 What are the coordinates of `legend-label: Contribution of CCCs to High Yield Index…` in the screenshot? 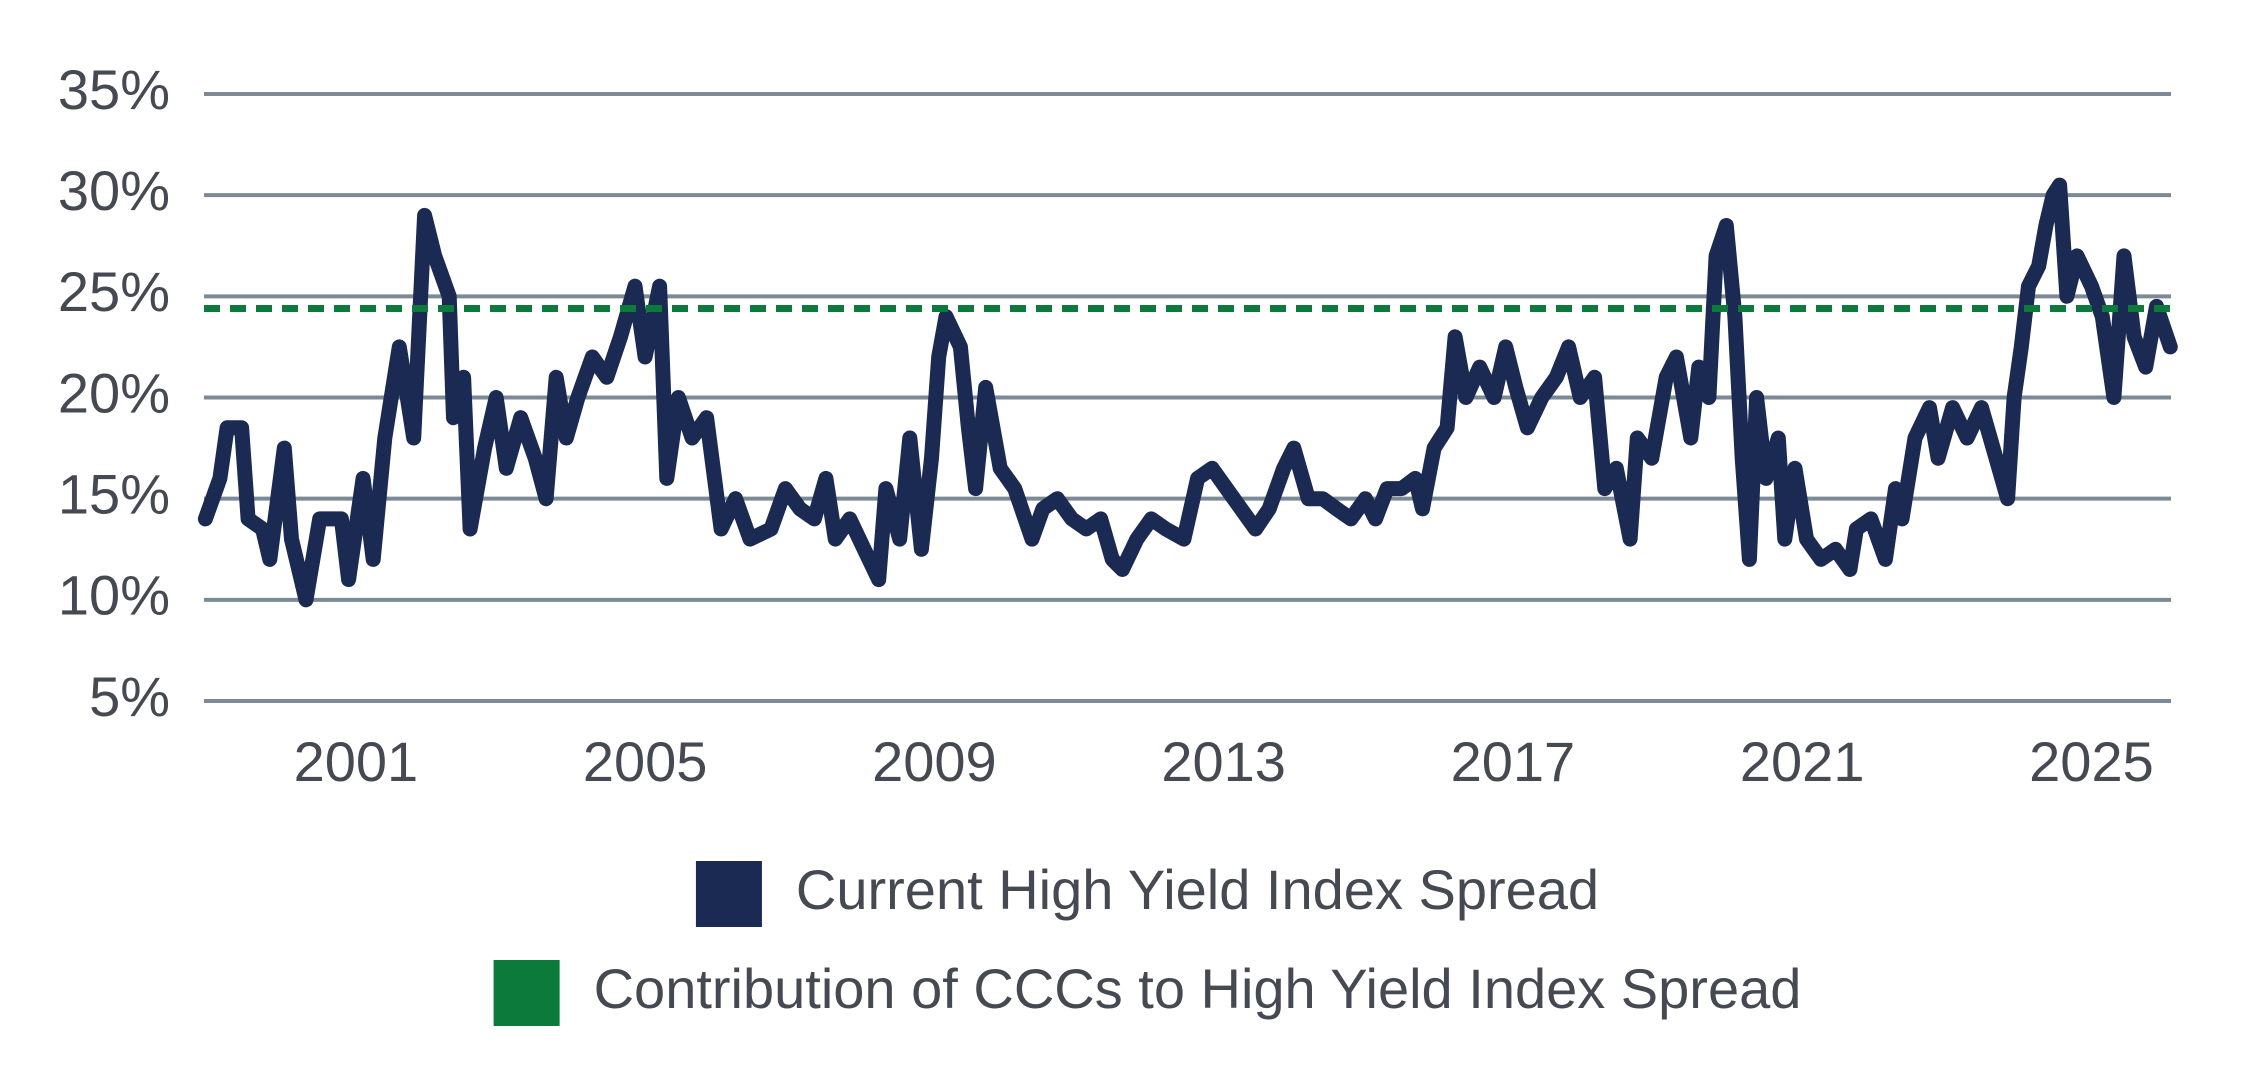 It's located at (1198, 988).